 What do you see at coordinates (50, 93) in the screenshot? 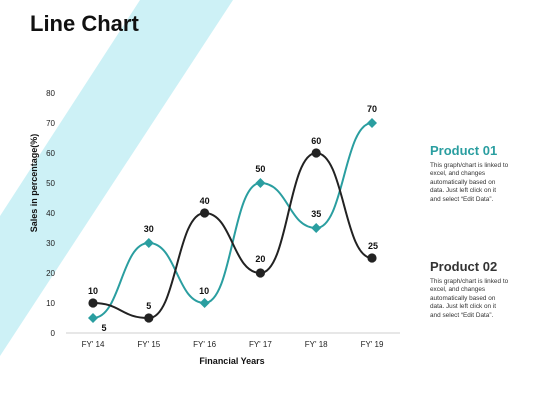
I see `y-tick-label: 80` at bounding box center [50, 93].